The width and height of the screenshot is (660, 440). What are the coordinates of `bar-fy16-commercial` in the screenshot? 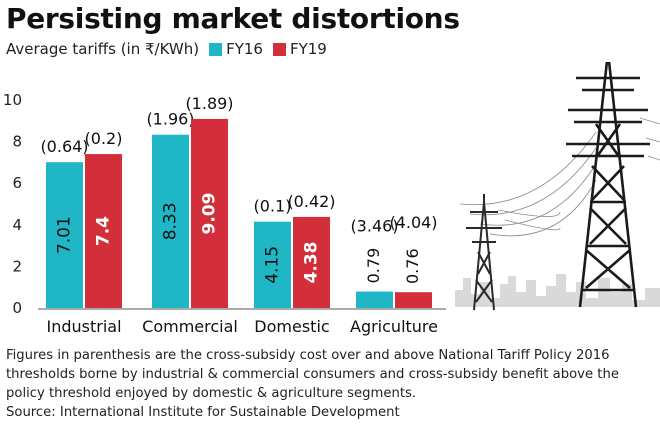 It's located at (170, 221).